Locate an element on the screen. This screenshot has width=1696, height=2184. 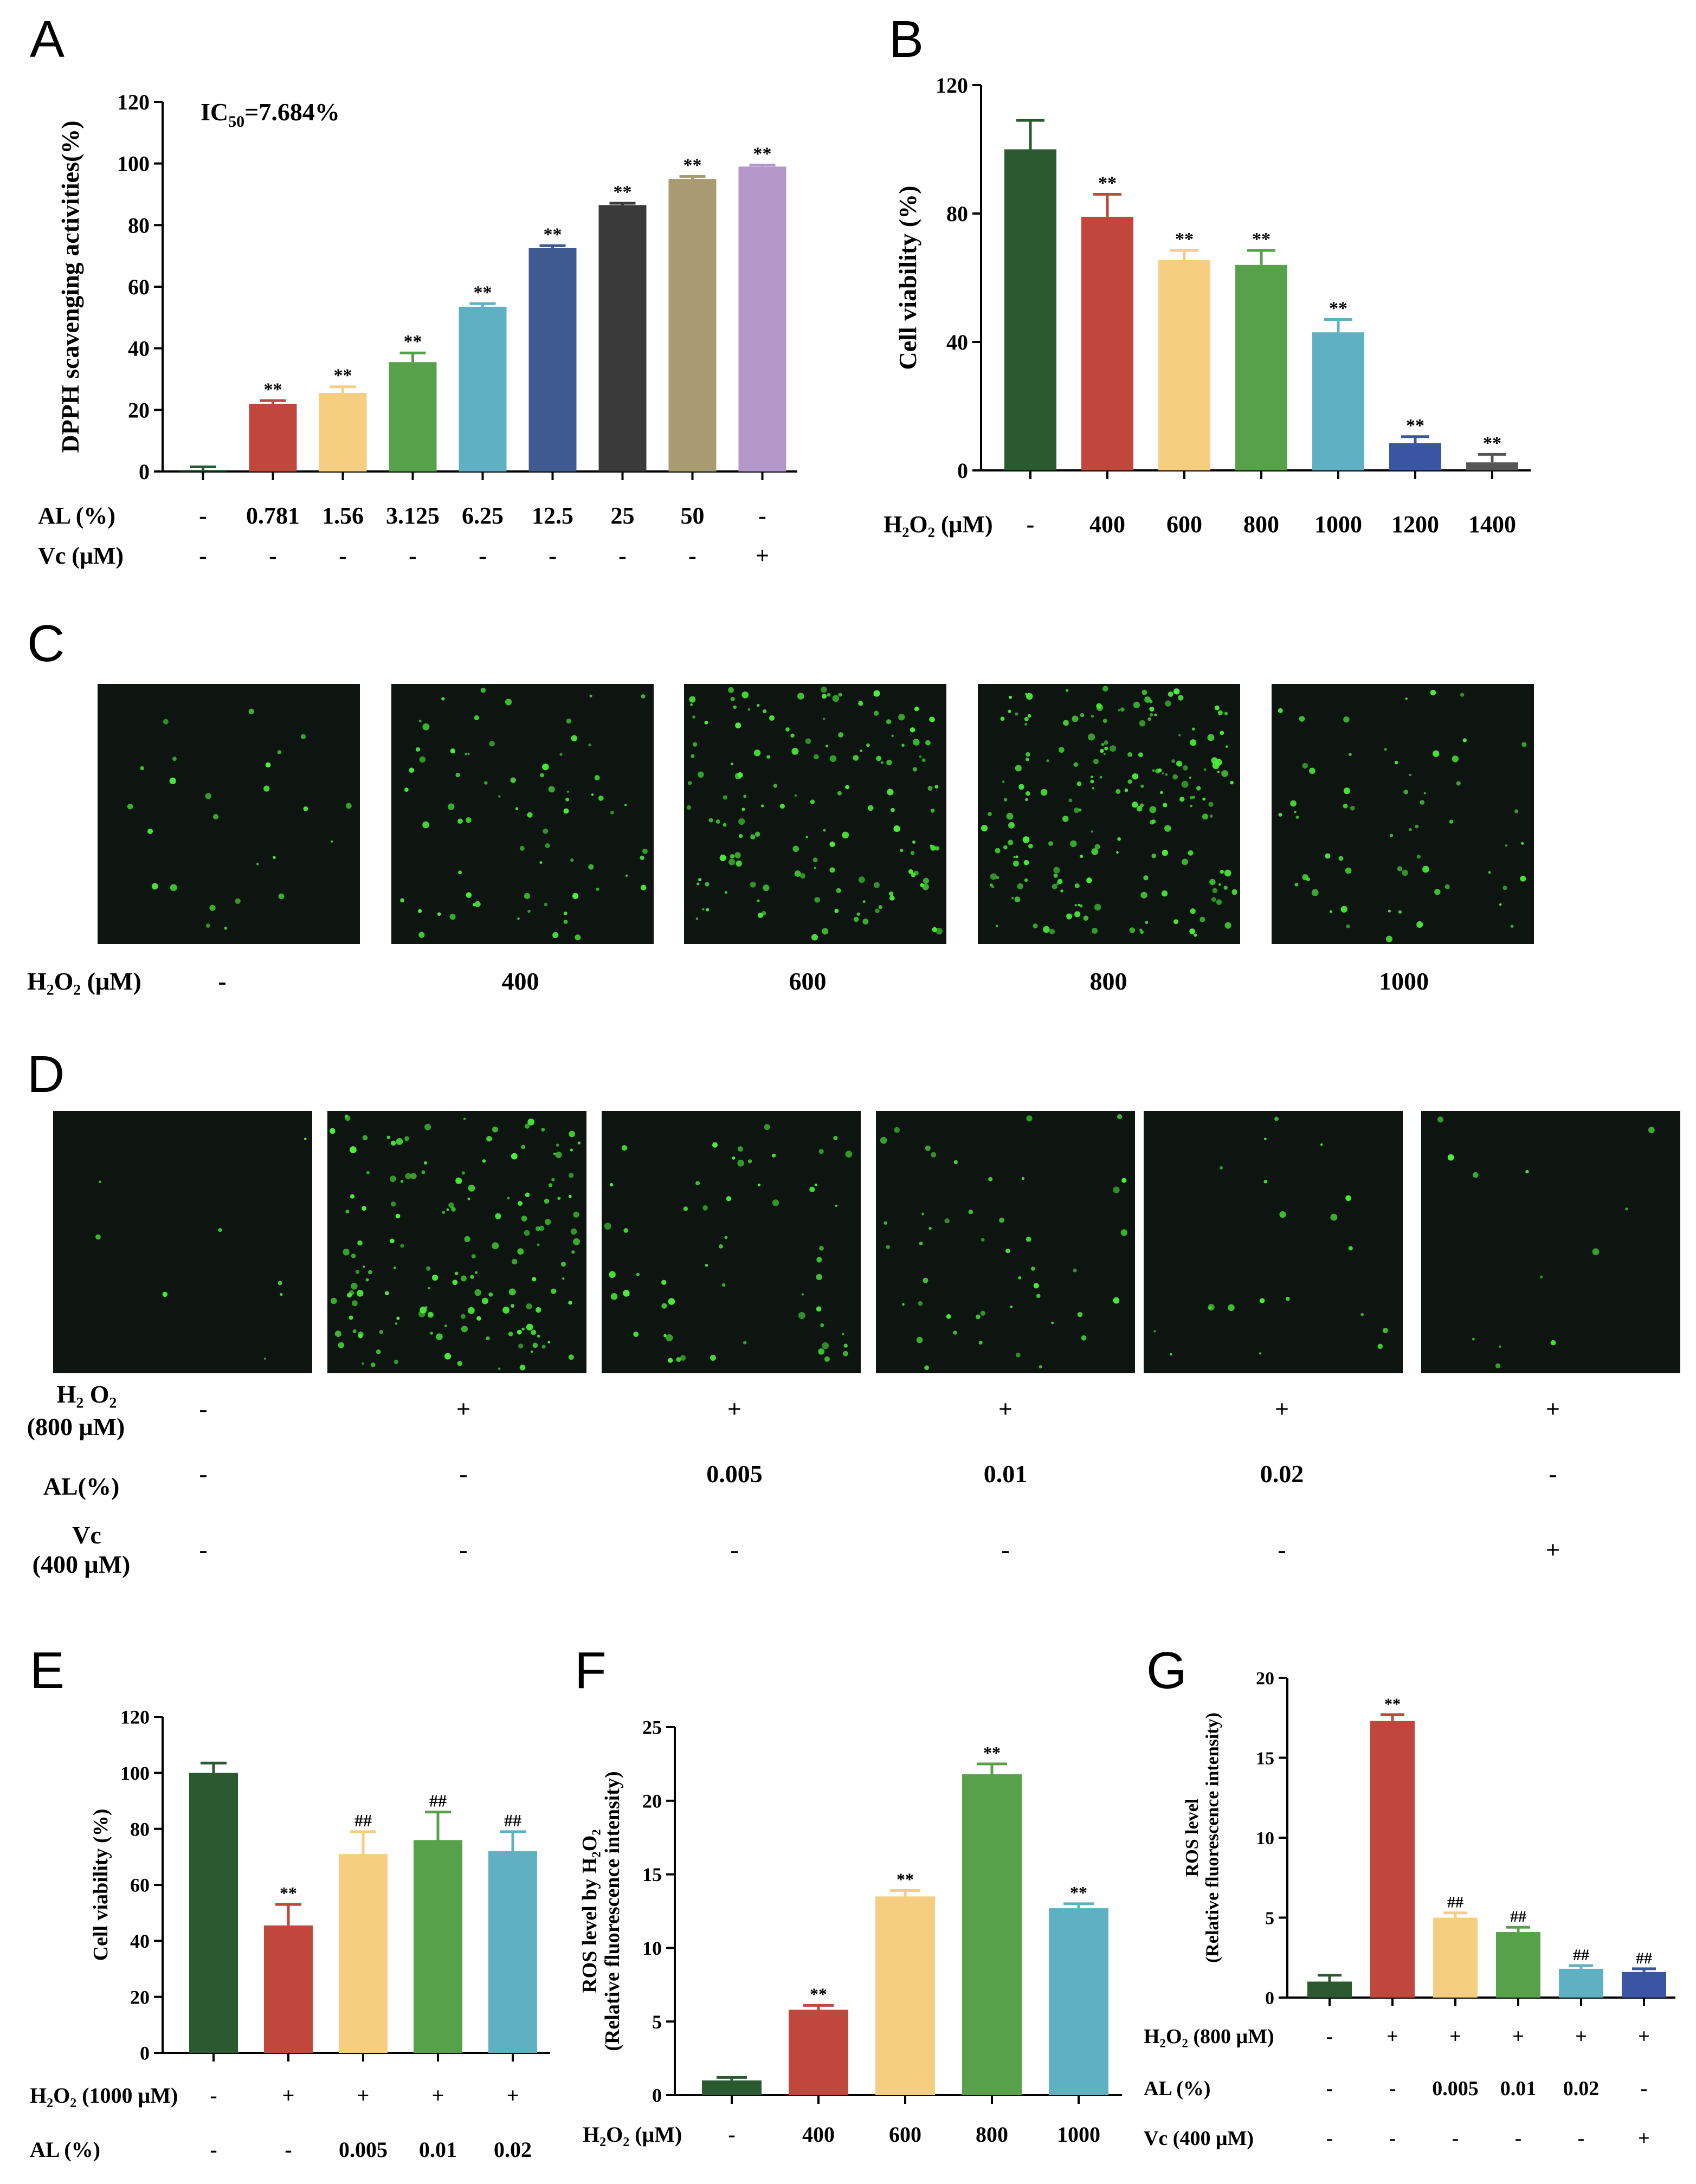
y-tick-label: 0 is located at coordinates (962, 471).